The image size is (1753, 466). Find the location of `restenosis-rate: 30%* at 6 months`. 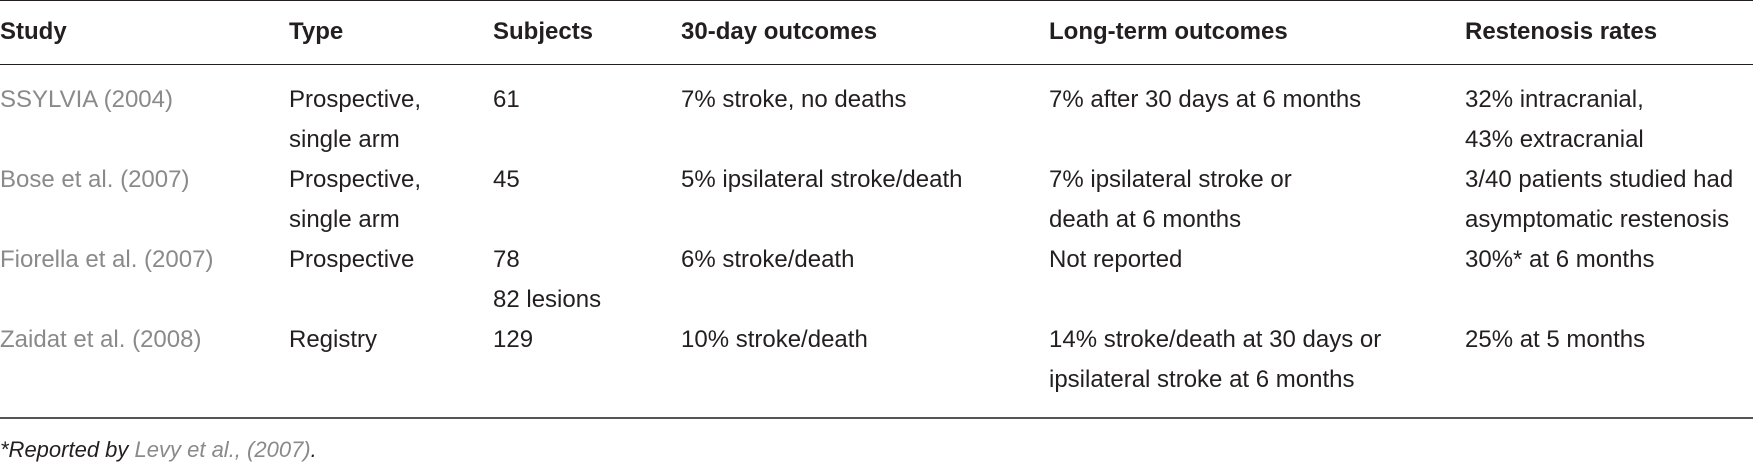

restenosis-rate: 30%* at 6 months is located at coordinates (1560, 259).